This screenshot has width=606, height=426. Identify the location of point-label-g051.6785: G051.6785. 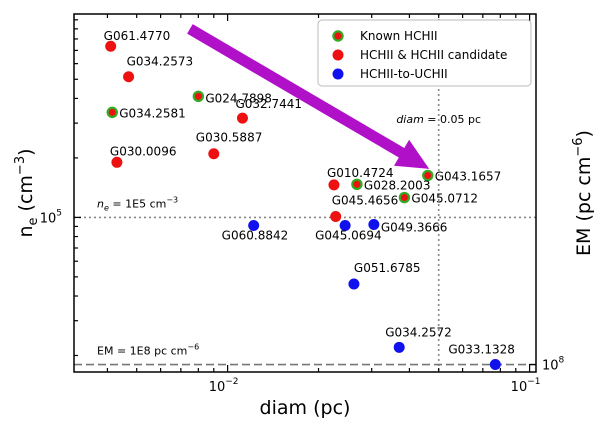
(387, 268).